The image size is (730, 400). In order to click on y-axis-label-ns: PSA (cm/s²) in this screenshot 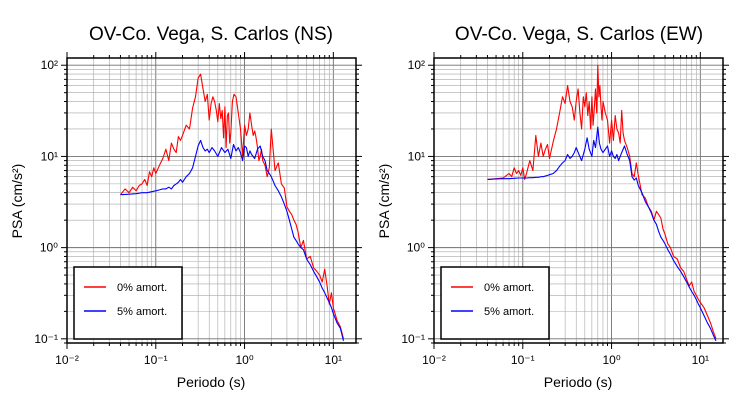, I will do `click(17, 201)`.